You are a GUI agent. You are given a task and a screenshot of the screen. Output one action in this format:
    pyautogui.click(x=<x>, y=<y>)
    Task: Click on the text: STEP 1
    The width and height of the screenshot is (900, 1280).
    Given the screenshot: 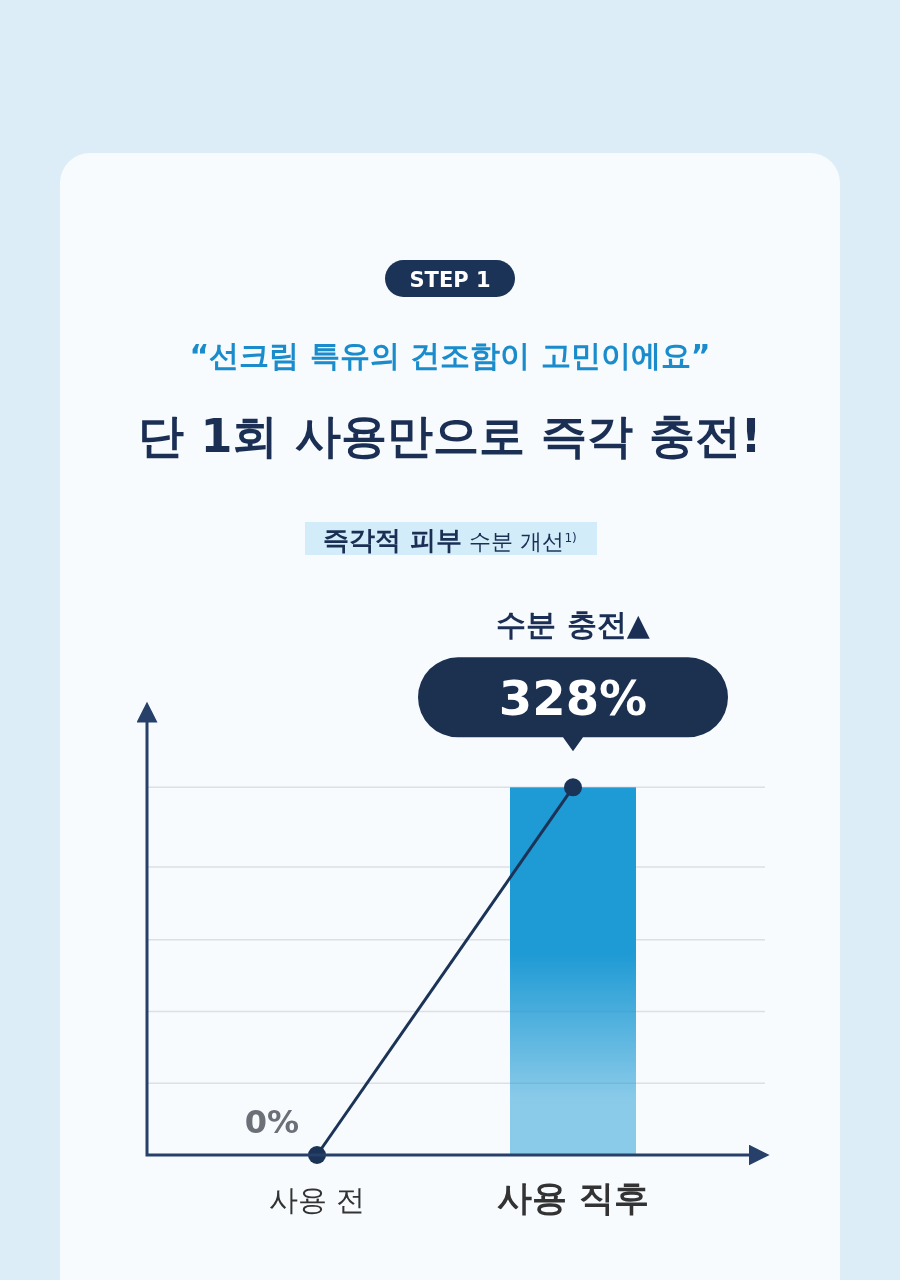 What is the action you would take?
    pyautogui.click(x=450, y=280)
    